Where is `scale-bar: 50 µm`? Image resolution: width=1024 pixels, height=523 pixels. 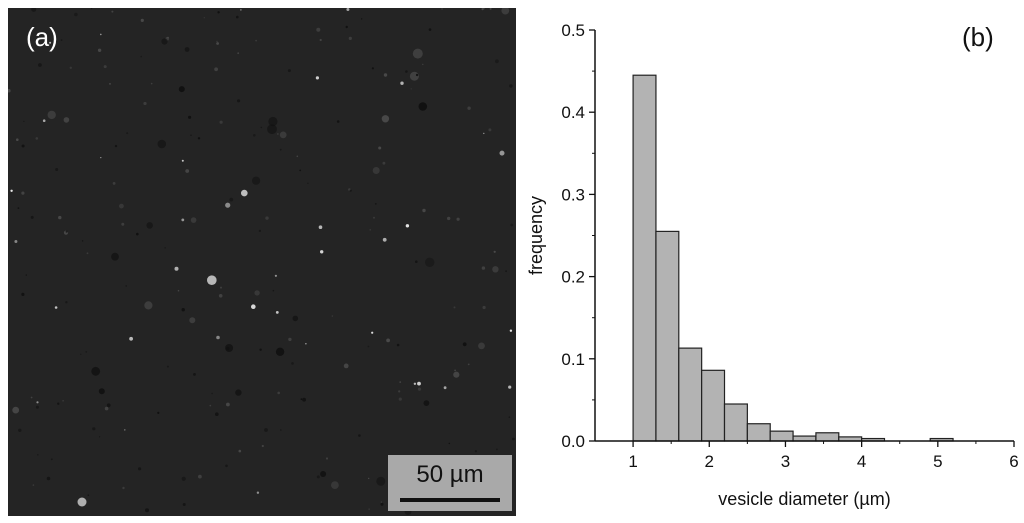 scale-bar: 50 µm is located at coordinates (450, 483).